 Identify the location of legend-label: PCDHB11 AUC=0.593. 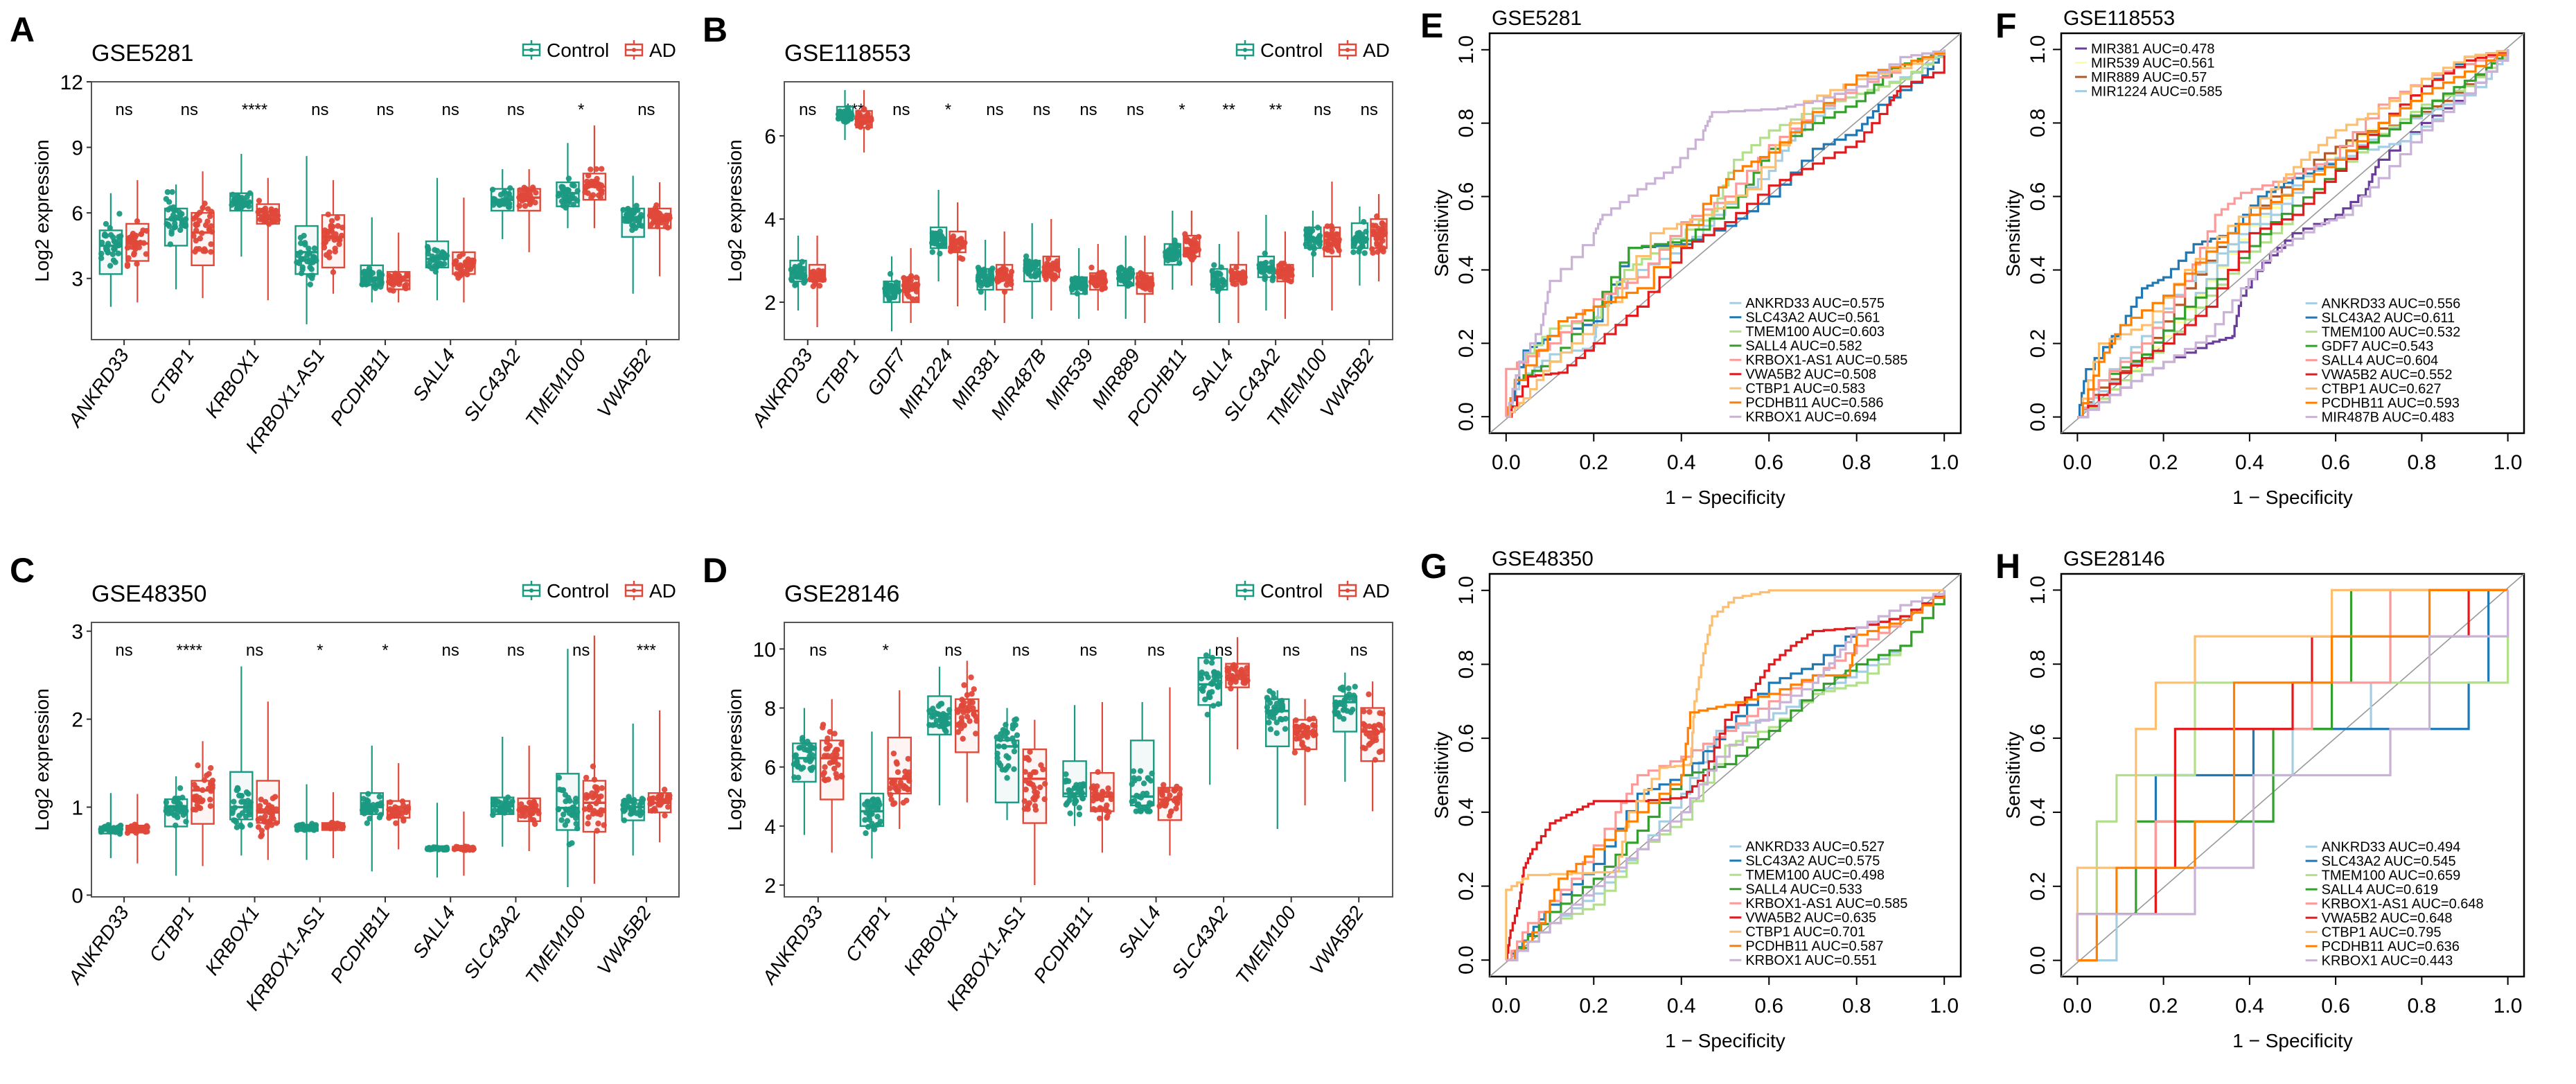
(2391, 404).